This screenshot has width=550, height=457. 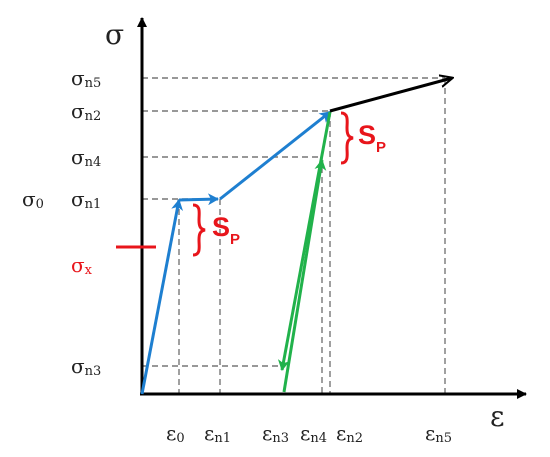 What do you see at coordinates (86, 78) in the screenshot?
I see `y-label-sn5: σn5` at bounding box center [86, 78].